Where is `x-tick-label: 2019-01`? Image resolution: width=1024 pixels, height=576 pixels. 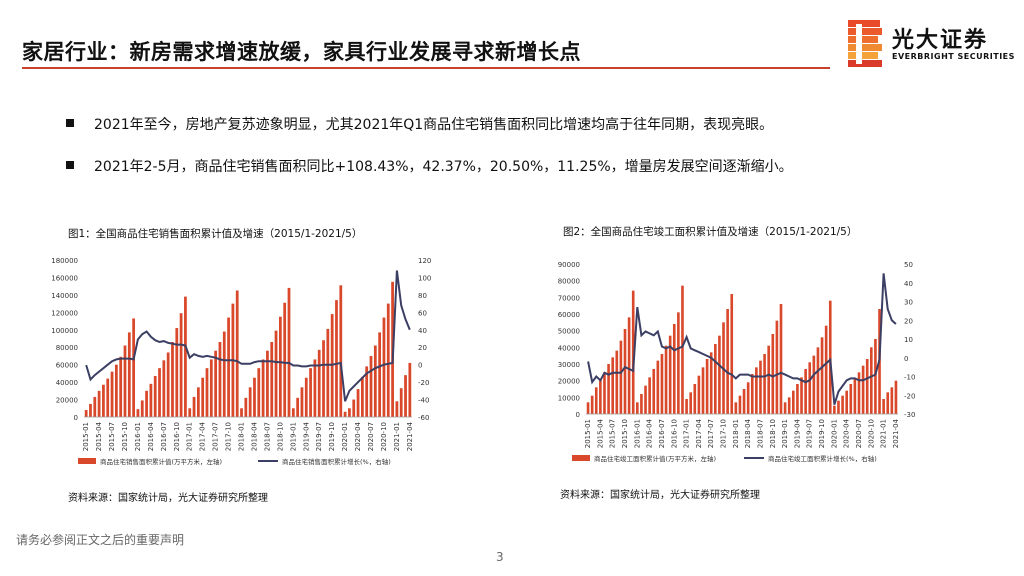
x-tick-label: 2019-01 is located at coordinates (293, 436).